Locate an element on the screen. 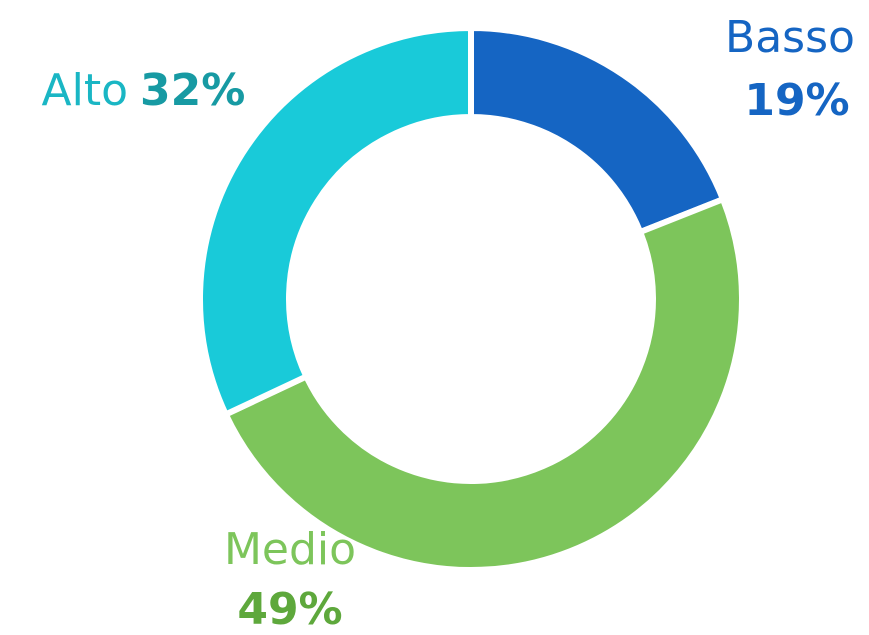  donut-slice is located at coordinates (597, 130).